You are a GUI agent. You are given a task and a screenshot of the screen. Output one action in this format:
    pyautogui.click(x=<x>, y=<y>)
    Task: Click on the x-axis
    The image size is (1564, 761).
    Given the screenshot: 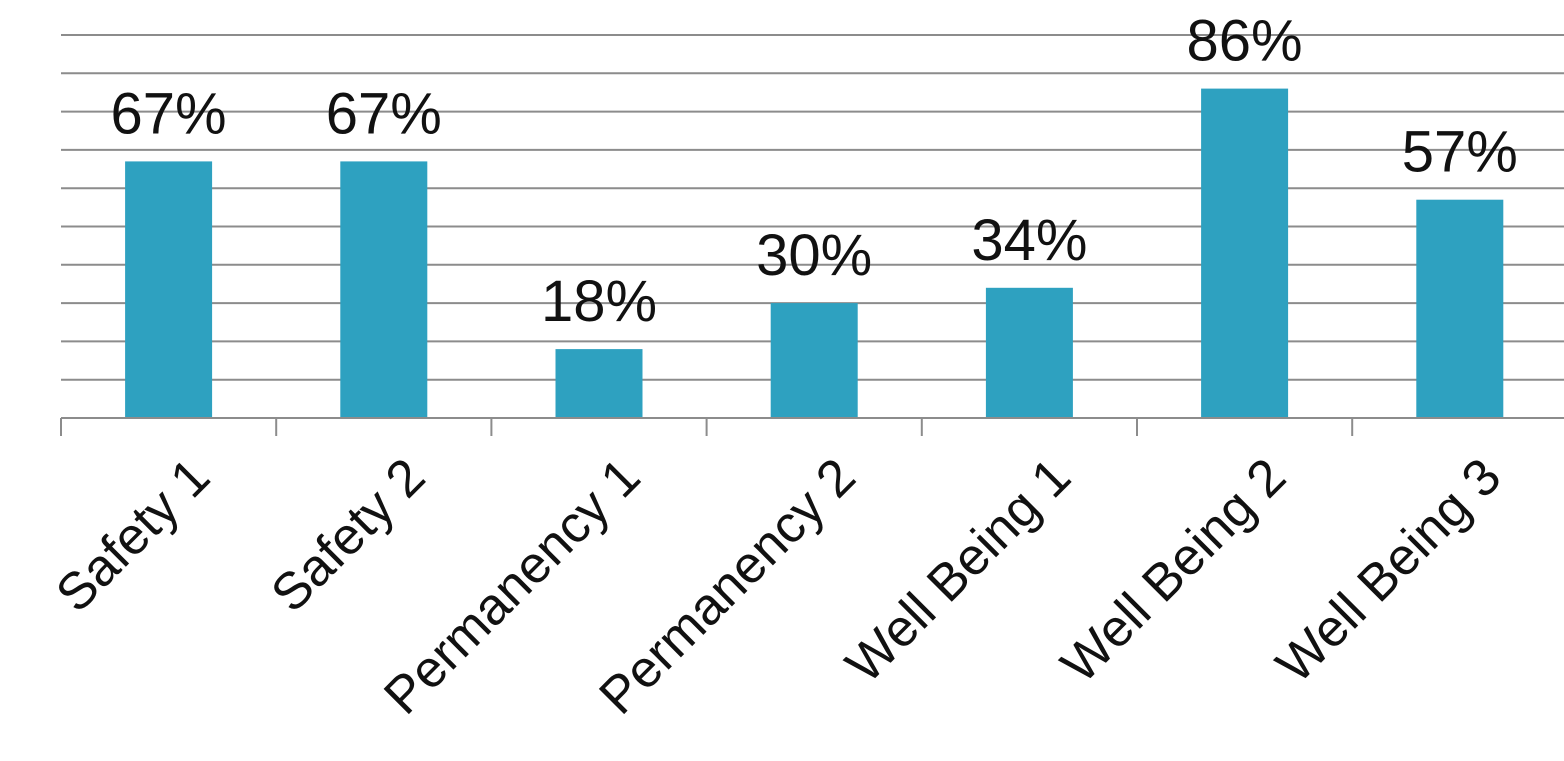 What is the action you would take?
    pyautogui.click(x=812, y=426)
    